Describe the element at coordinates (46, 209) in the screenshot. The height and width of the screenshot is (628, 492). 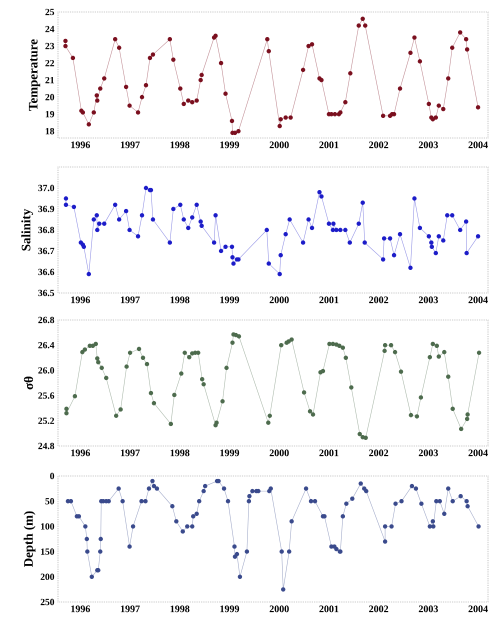
I see `y-tick-label: 36.9` at that location.